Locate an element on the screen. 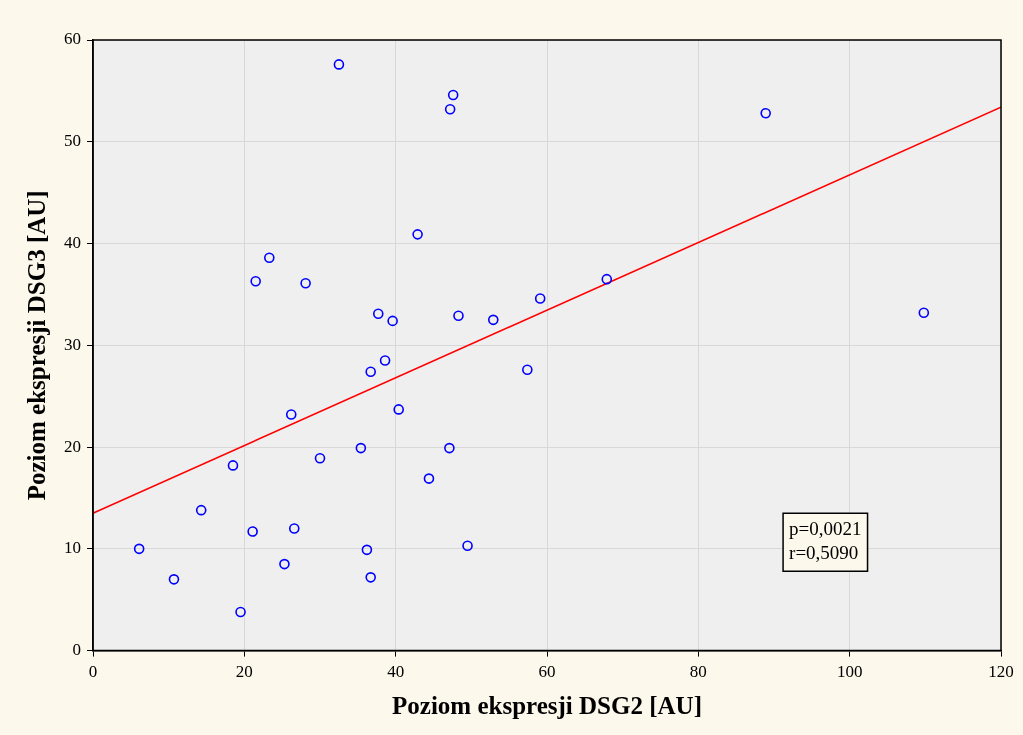 This screenshot has width=1023, height=735. x-tick-label: 0 is located at coordinates (93, 672).